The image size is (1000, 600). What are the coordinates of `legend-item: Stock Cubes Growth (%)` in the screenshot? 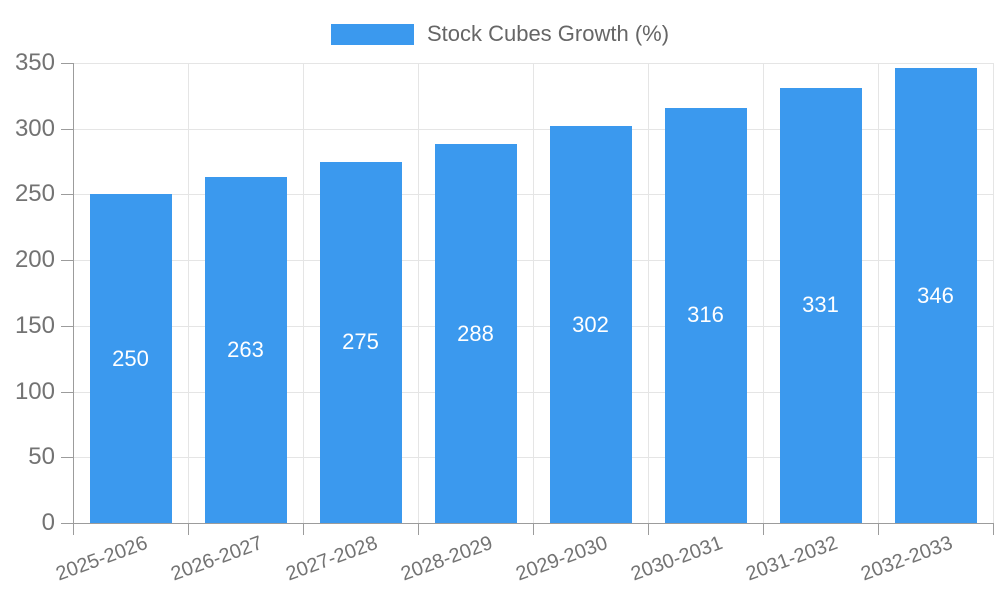 It's located at (500, 34).